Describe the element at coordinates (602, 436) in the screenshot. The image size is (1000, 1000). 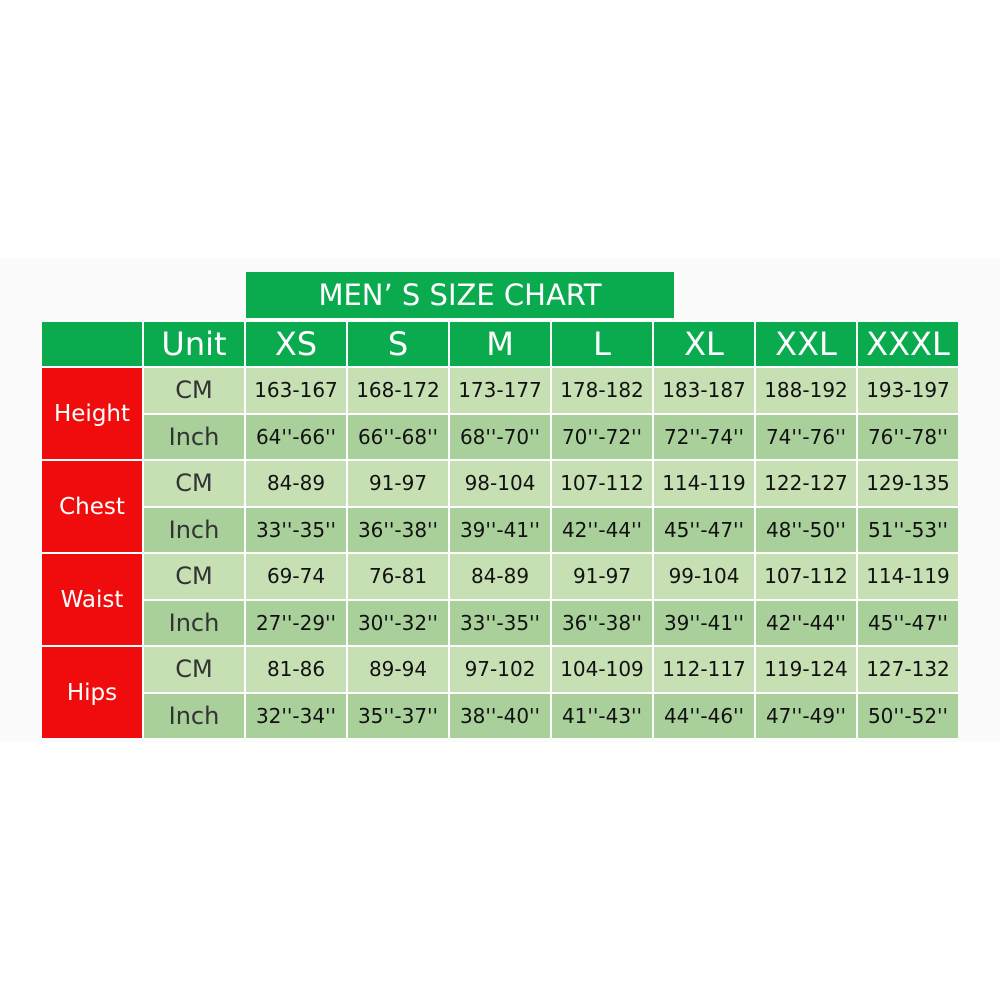
I see `value-cell: 70''-72''` at that location.